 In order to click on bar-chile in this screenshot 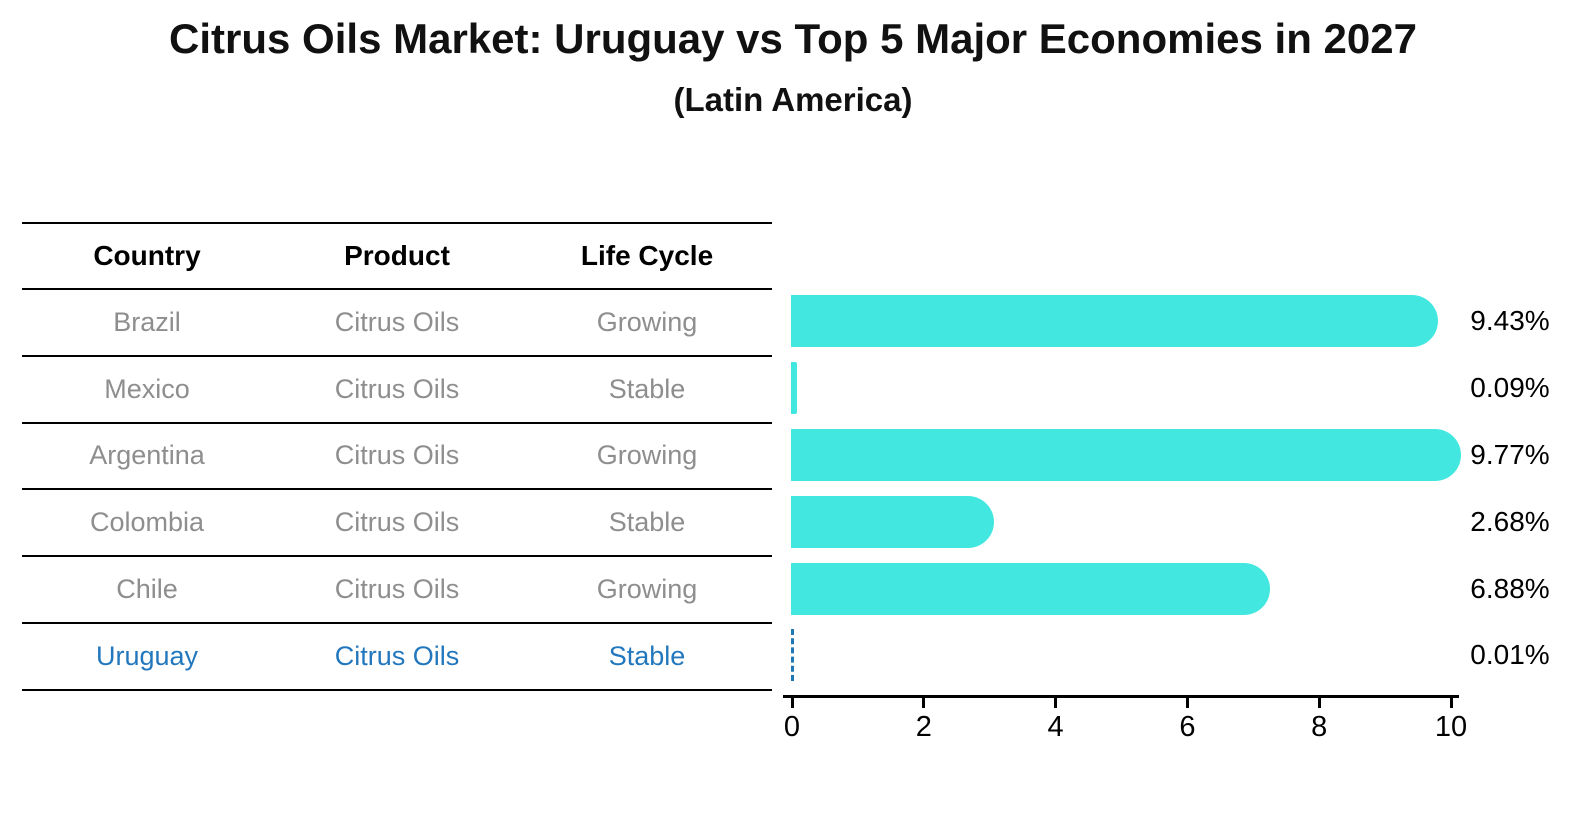, I will do `click(1031, 588)`.